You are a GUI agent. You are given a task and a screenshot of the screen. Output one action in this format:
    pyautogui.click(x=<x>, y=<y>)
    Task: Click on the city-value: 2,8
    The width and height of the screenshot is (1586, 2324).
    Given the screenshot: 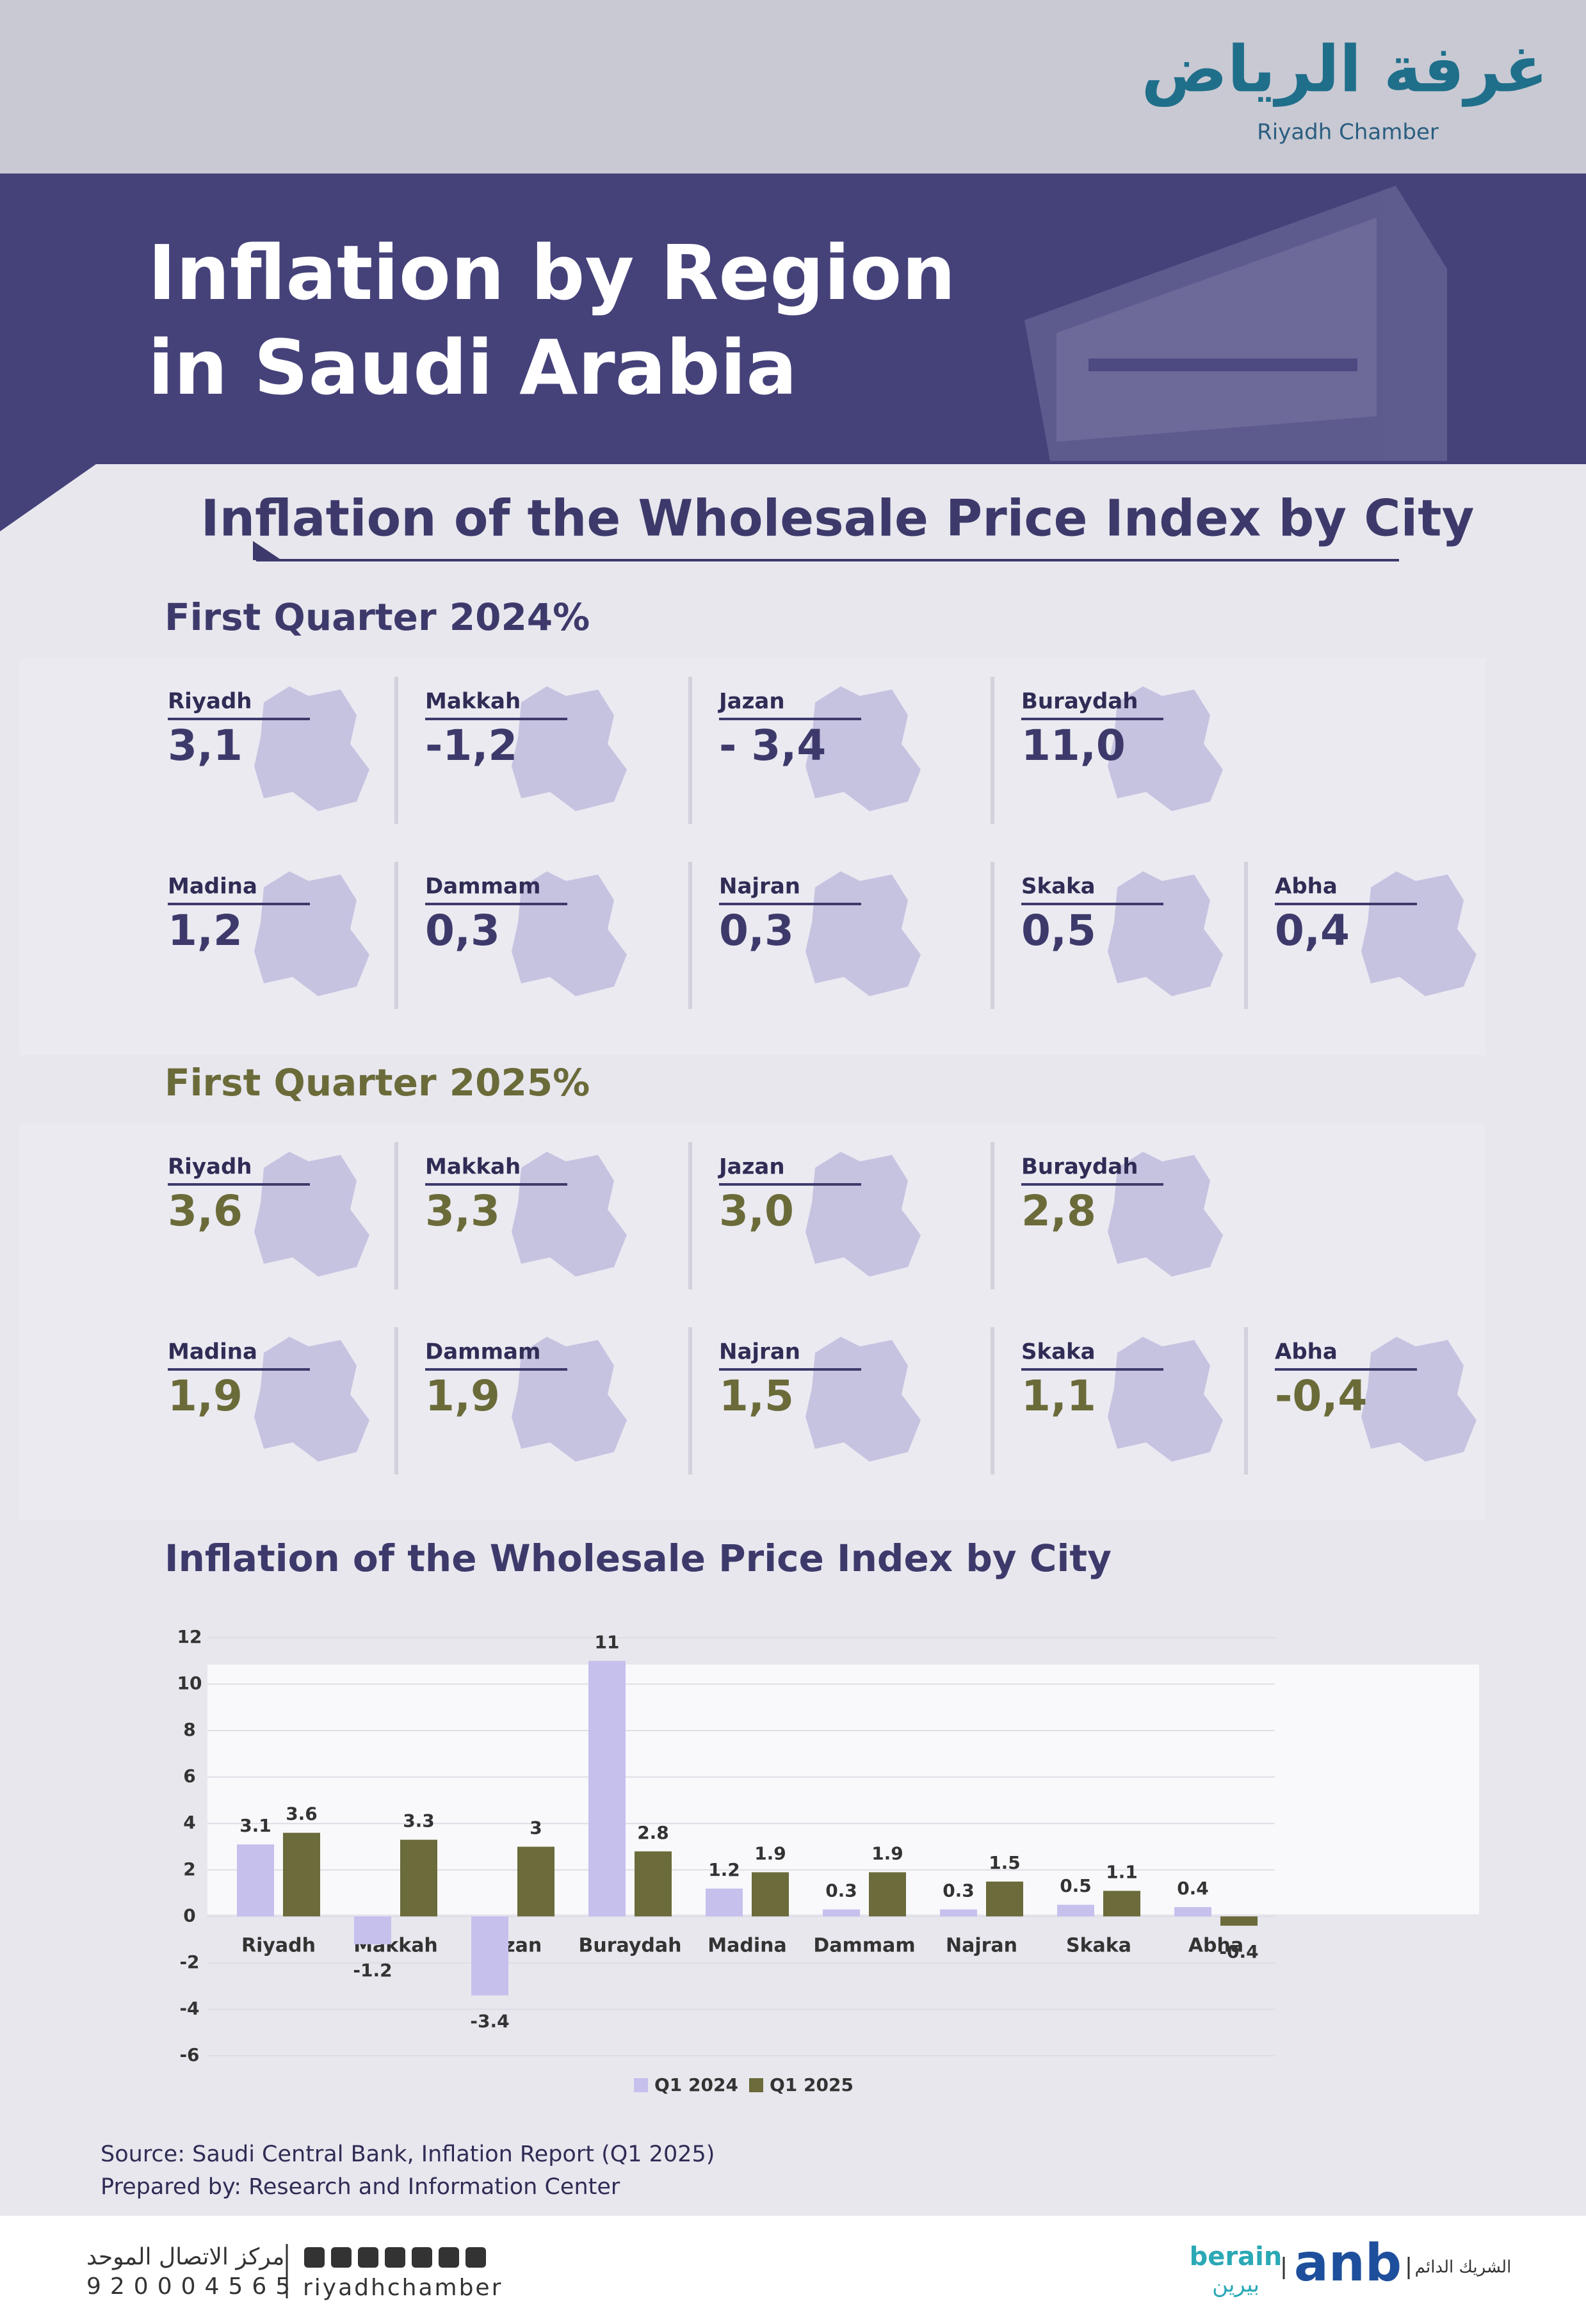 What is the action you would take?
    pyautogui.click(x=1058, y=1211)
    